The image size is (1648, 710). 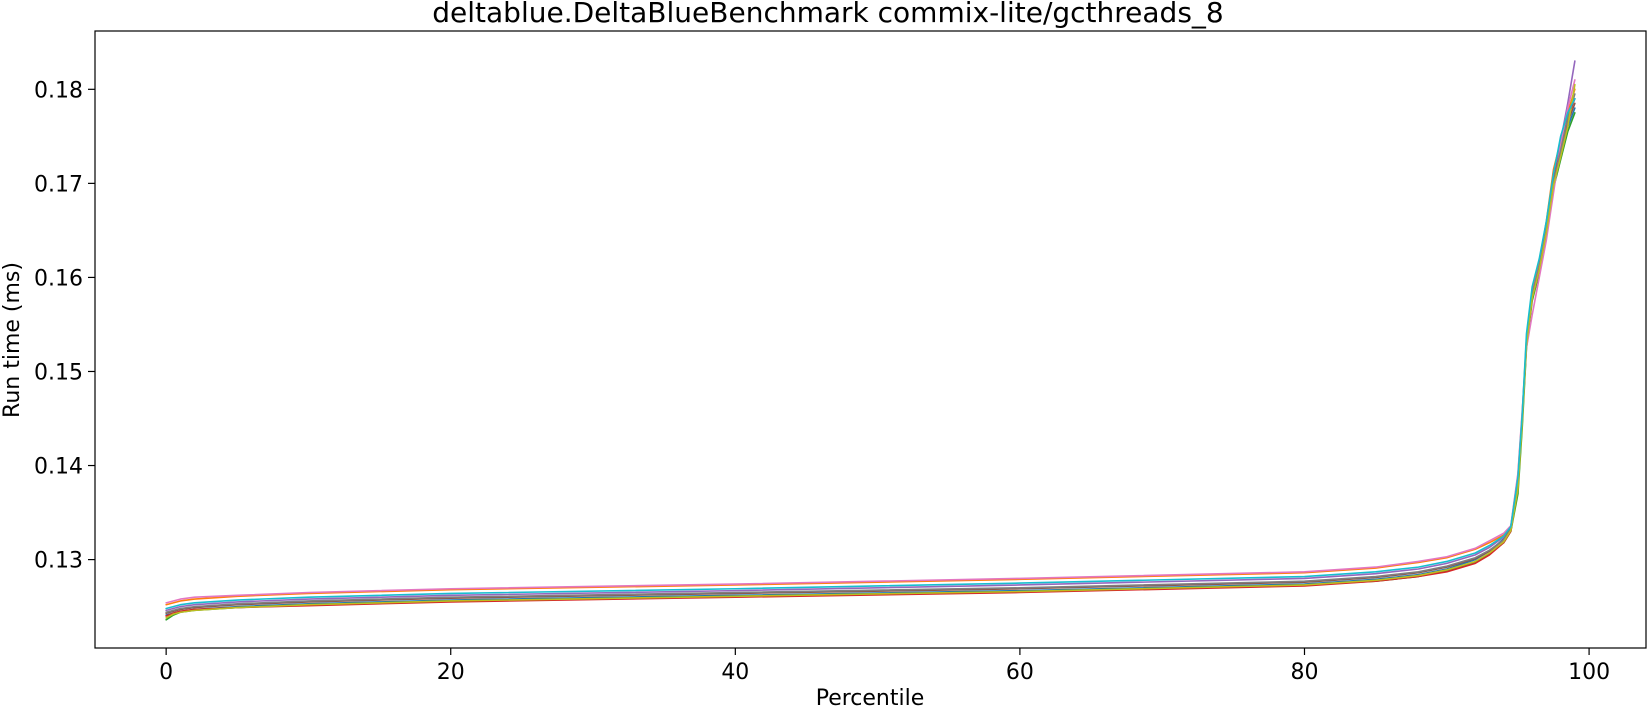 I want to click on x-tick-label: 40, so click(x=735, y=672).